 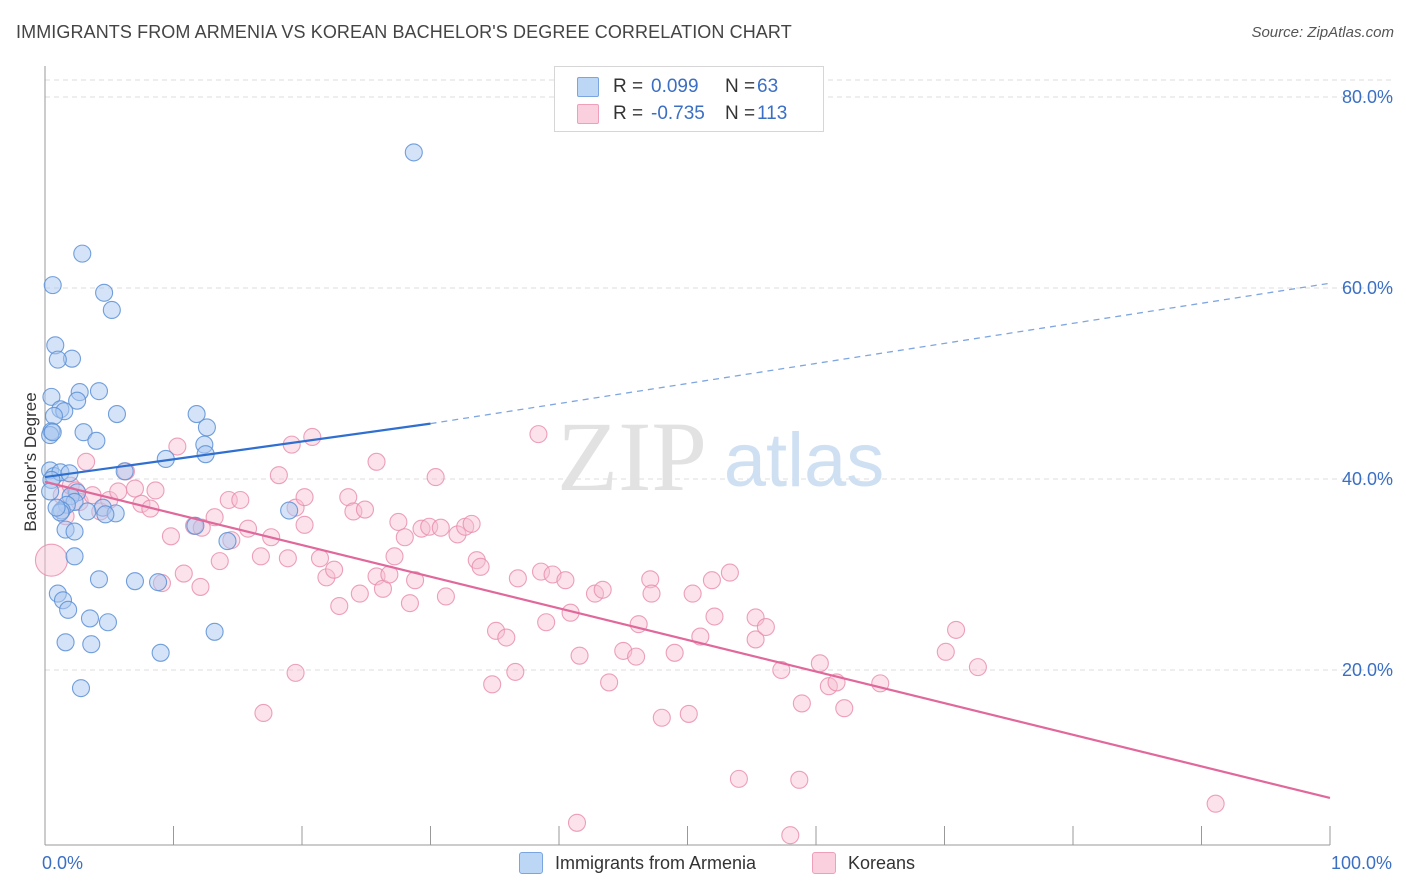 What do you see at coordinates (588, 87) in the screenshot?
I see `armenia-swatch` at bounding box center [588, 87].